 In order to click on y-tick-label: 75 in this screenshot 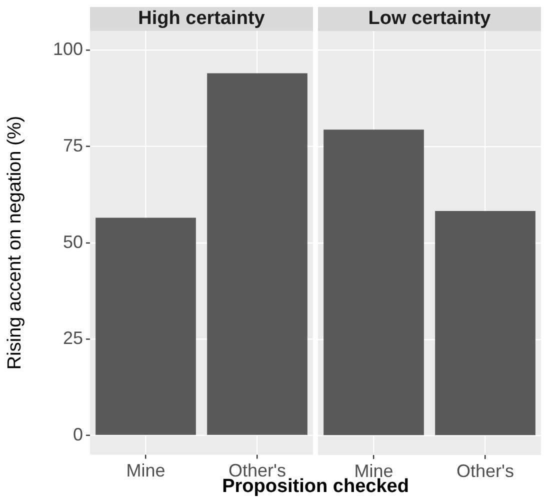, I will do `click(72, 146)`.